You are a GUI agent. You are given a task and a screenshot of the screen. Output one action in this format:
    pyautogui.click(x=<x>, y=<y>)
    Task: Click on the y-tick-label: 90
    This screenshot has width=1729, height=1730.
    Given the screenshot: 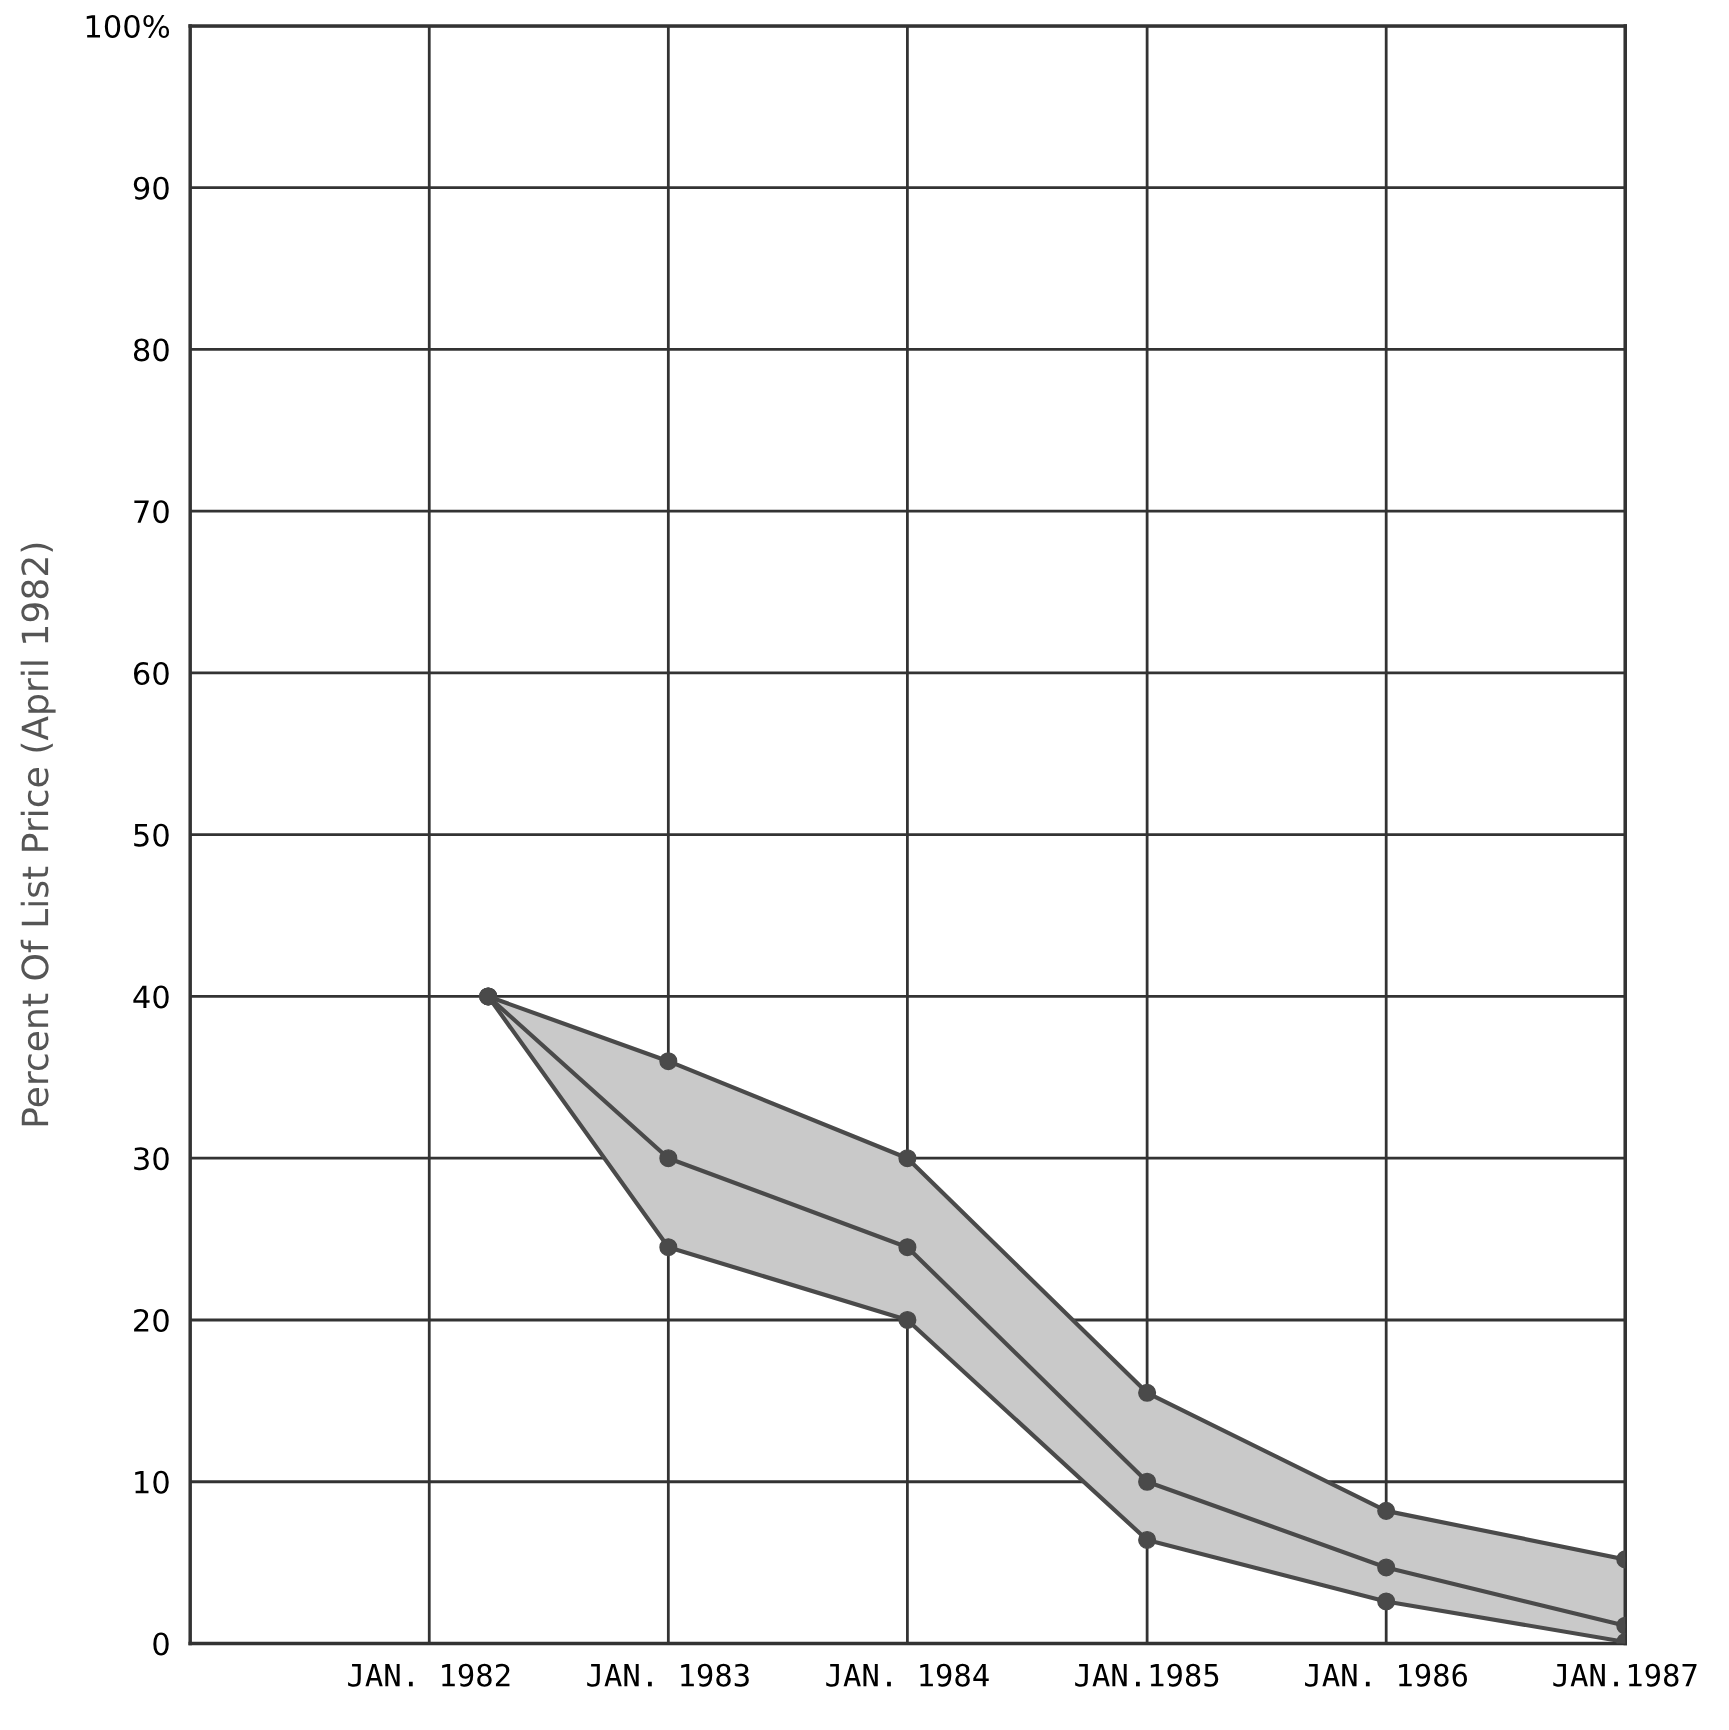 What is the action you would take?
    pyautogui.click(x=151, y=188)
    